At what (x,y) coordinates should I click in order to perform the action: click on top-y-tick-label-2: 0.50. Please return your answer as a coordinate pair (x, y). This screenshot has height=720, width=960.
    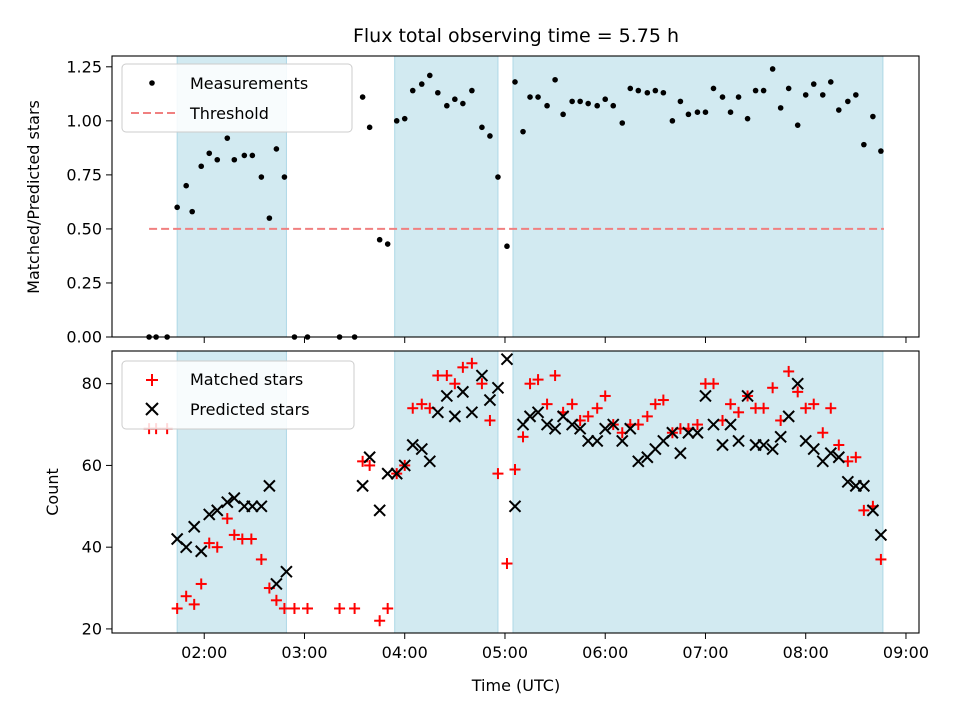
    Looking at the image, I should click on (84, 228).